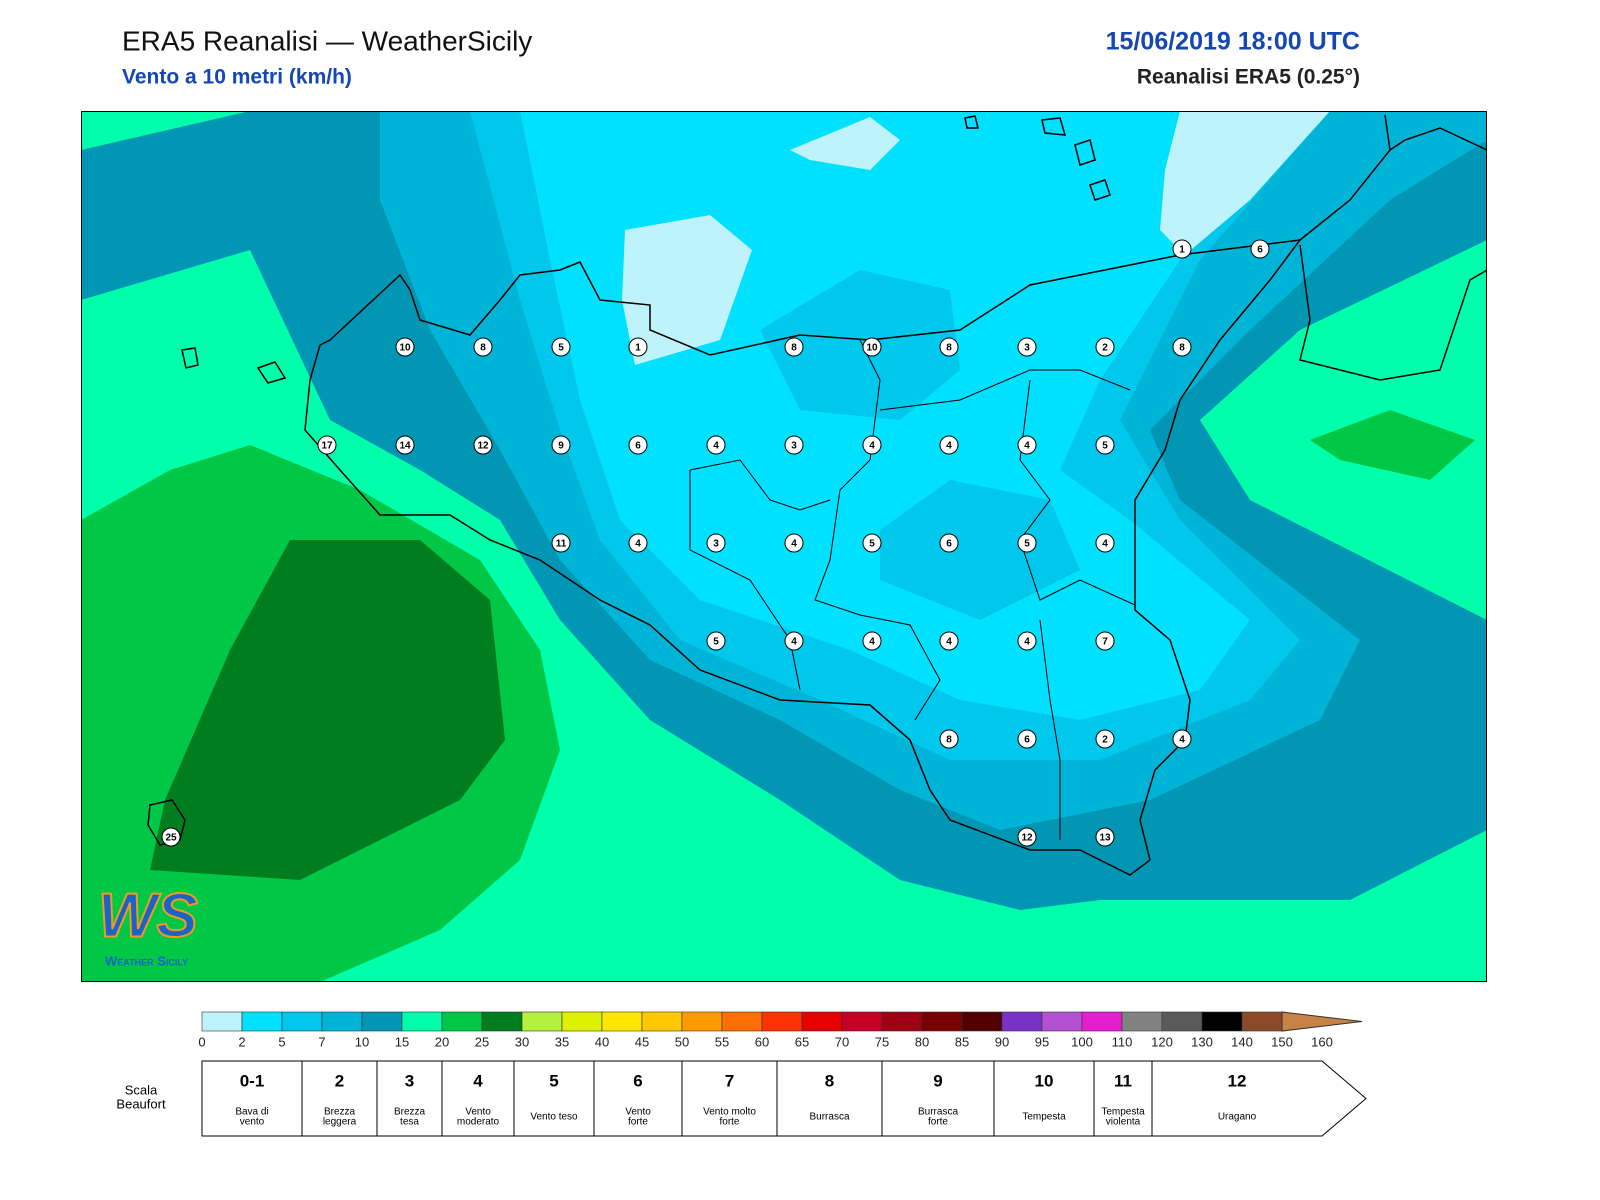 The image size is (1600, 1200). What do you see at coordinates (729, 1112) in the screenshot?
I see `beaufort-label: Vento molto` at bounding box center [729, 1112].